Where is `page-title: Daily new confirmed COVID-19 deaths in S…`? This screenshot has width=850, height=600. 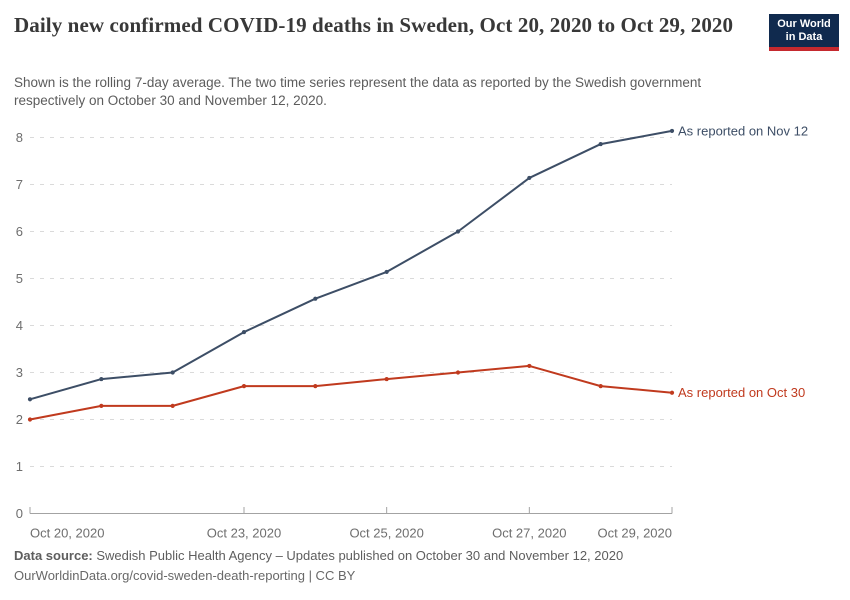
page-title: Daily new confirmed COVID-19 deaths in S… is located at coordinates (374, 25).